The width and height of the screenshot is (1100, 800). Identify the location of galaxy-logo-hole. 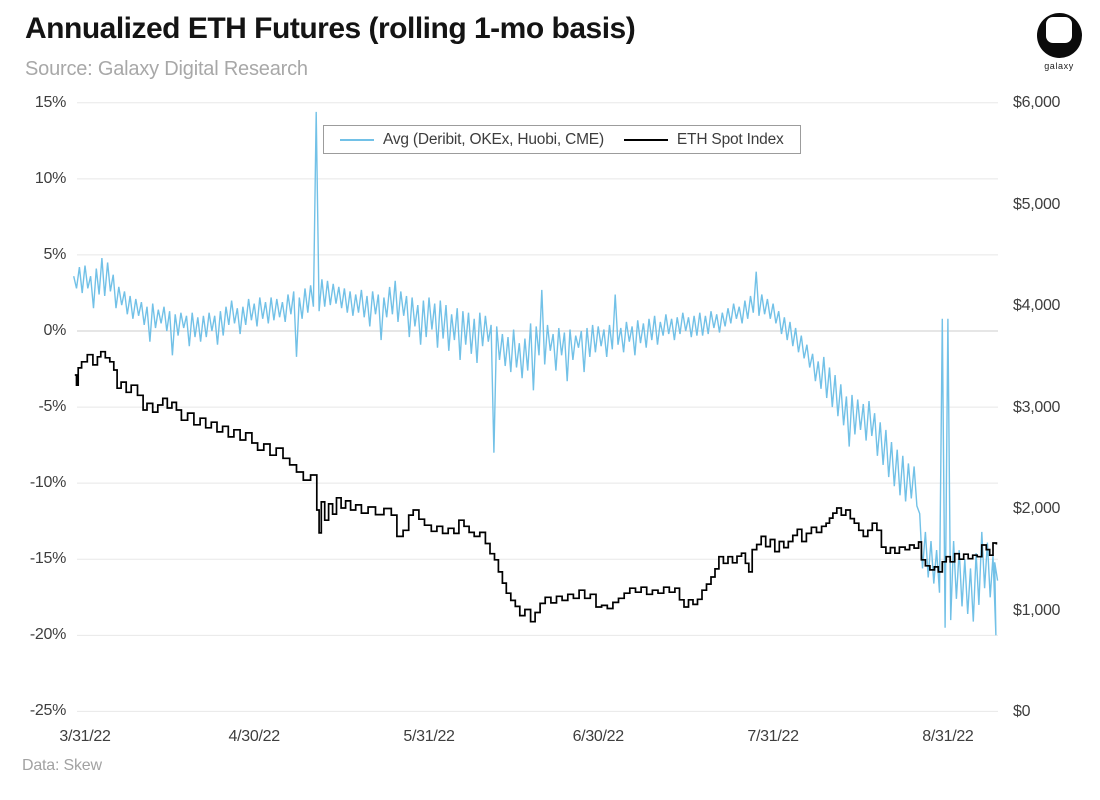
(1059, 29).